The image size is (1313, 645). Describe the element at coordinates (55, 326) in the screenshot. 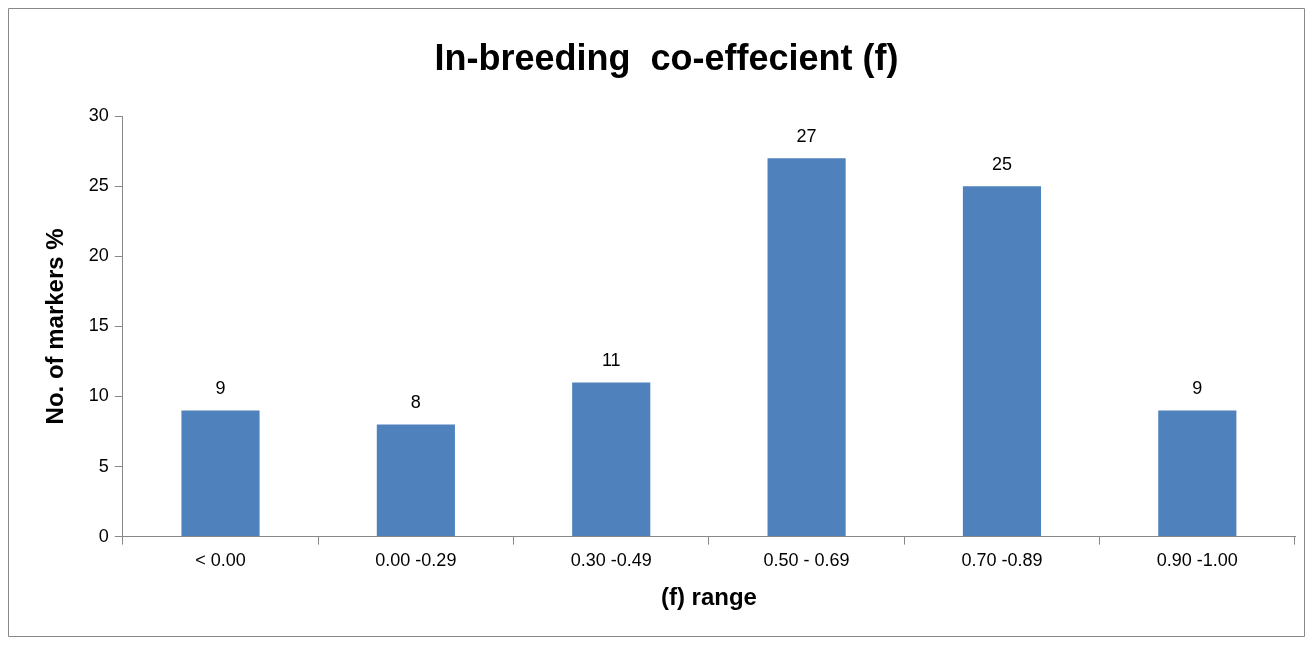

I see `y-axis-title: No. of markers %` at that location.